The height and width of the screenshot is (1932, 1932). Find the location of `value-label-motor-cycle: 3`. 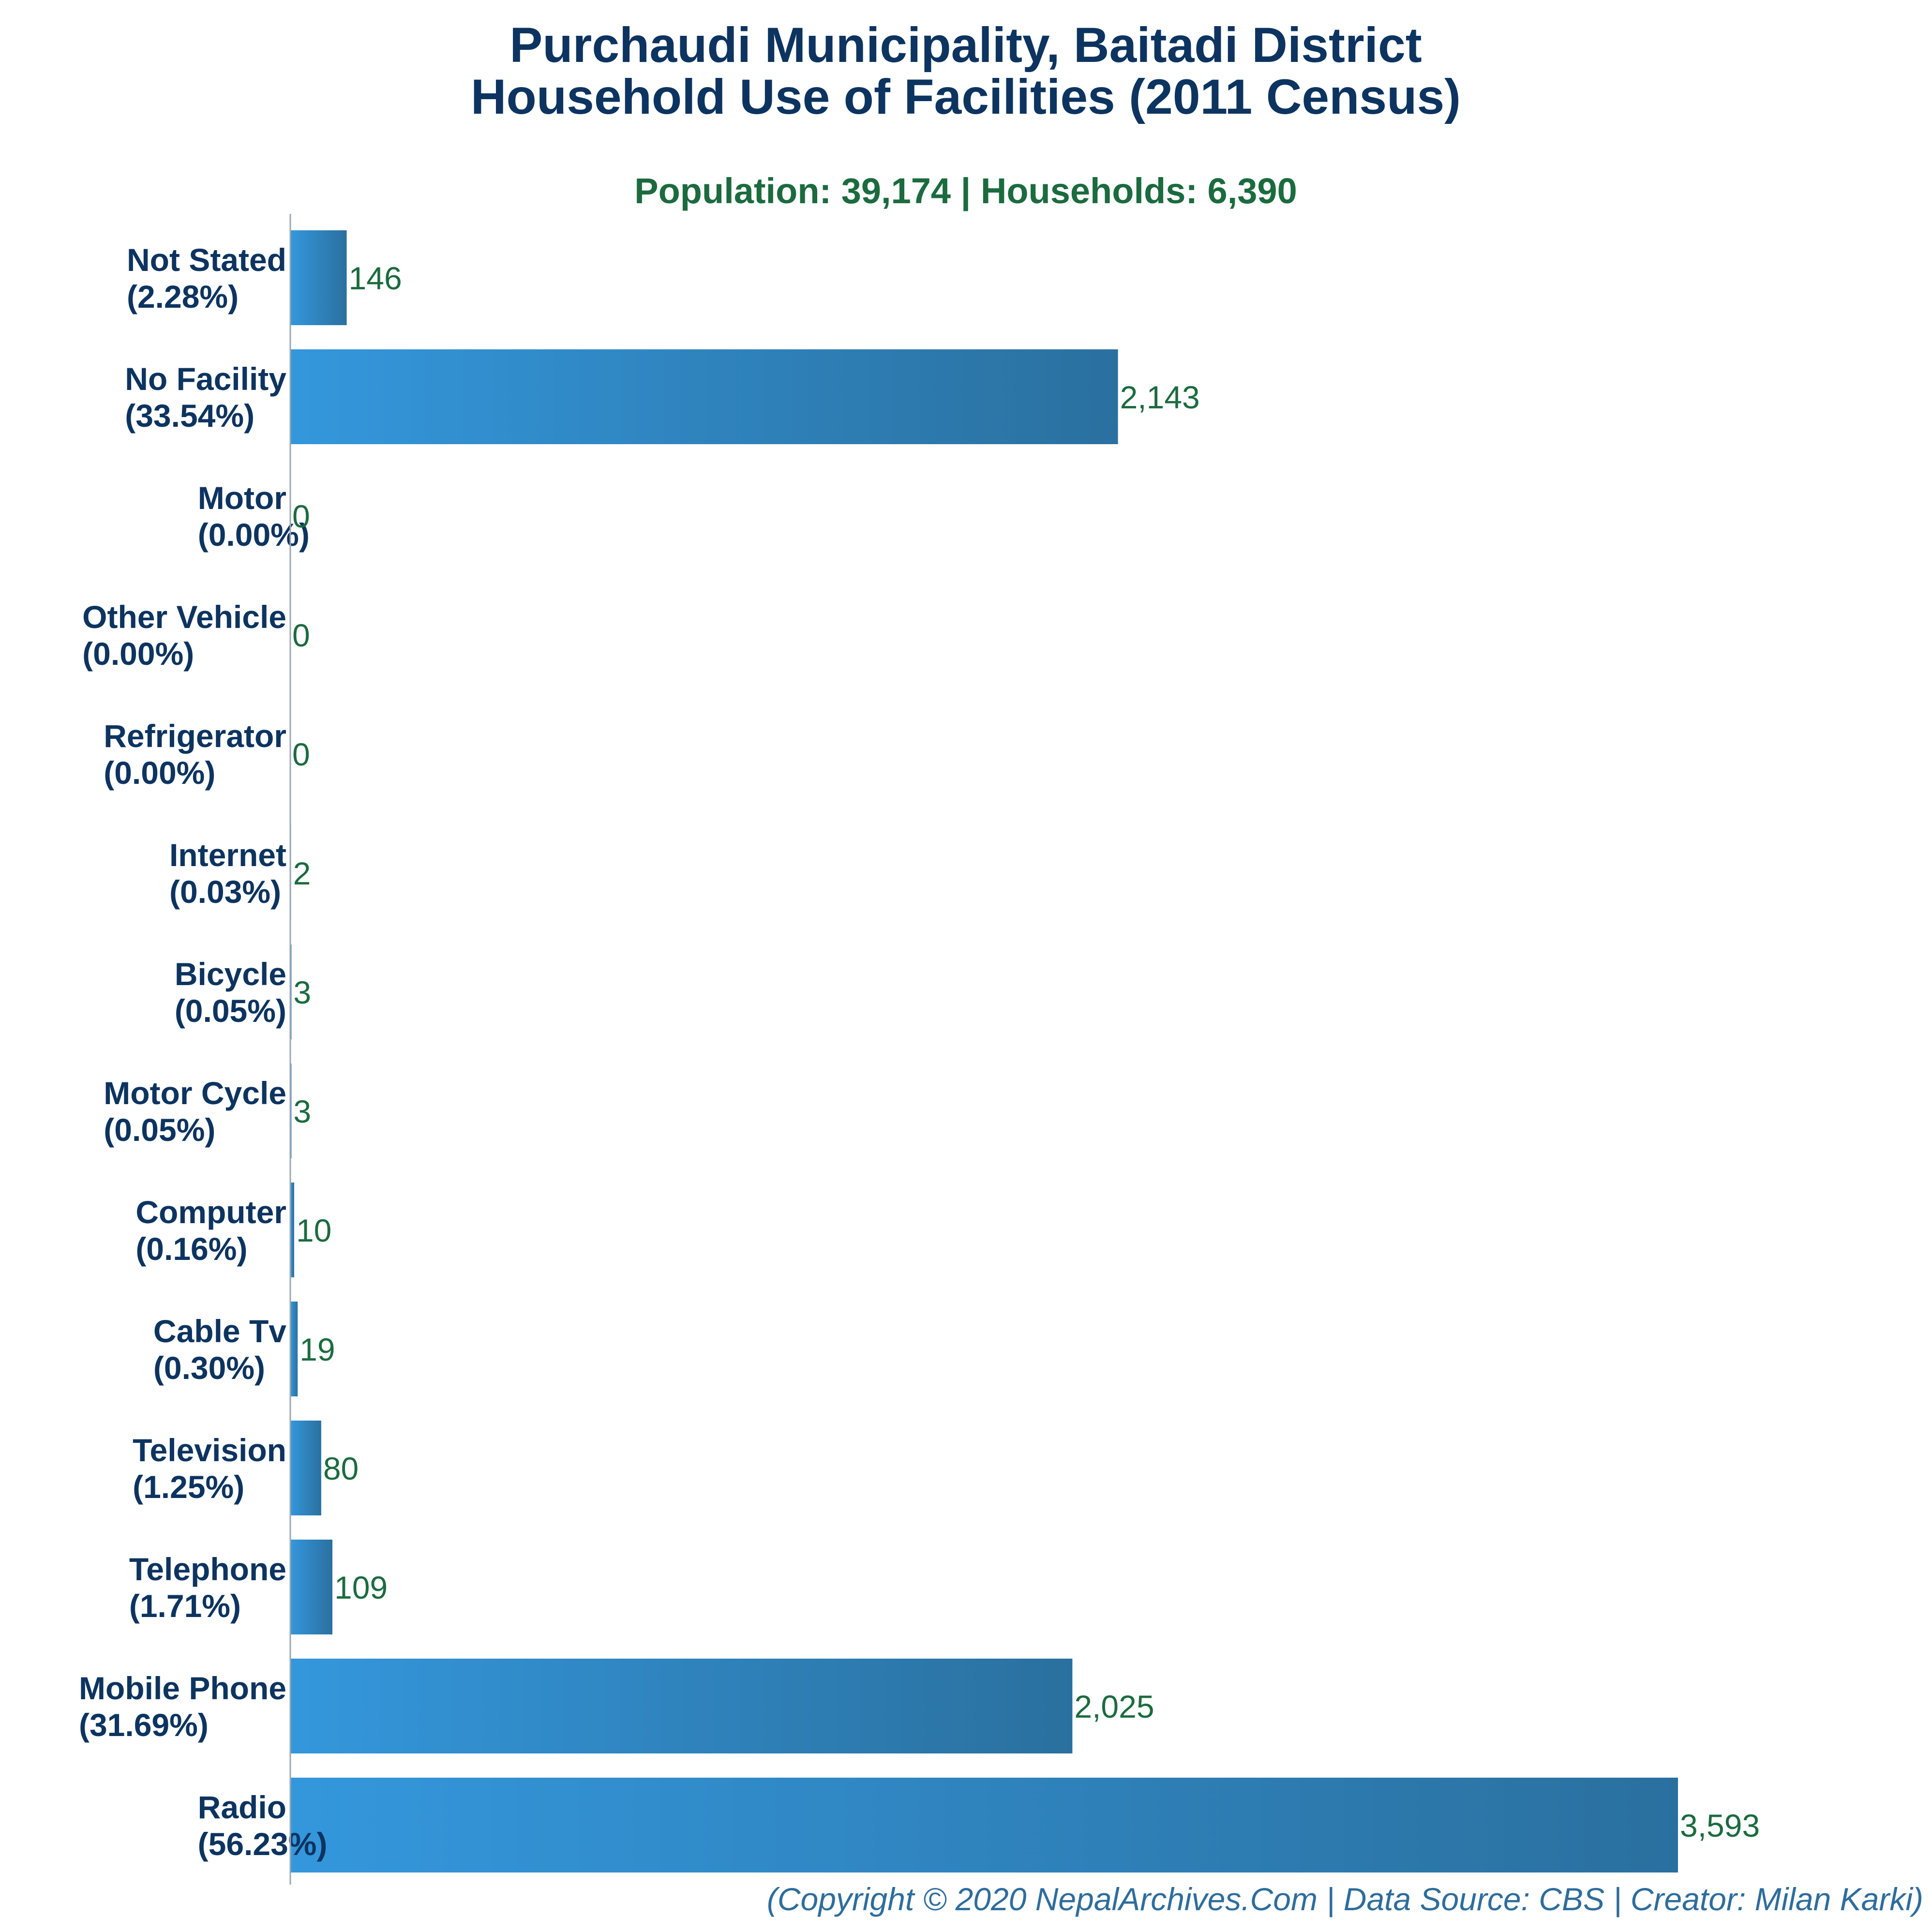

value-label-motor-cycle: 3 is located at coordinates (302, 1111).